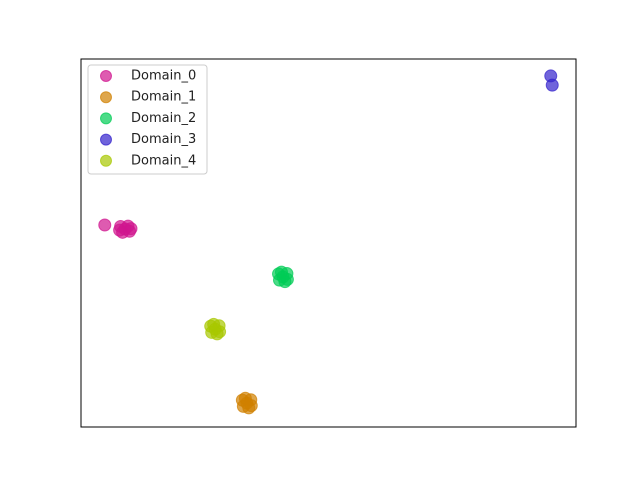 The height and width of the screenshot is (480, 640). Describe the element at coordinates (163, 97) in the screenshot. I see `legend-label: Domain_1` at that location.